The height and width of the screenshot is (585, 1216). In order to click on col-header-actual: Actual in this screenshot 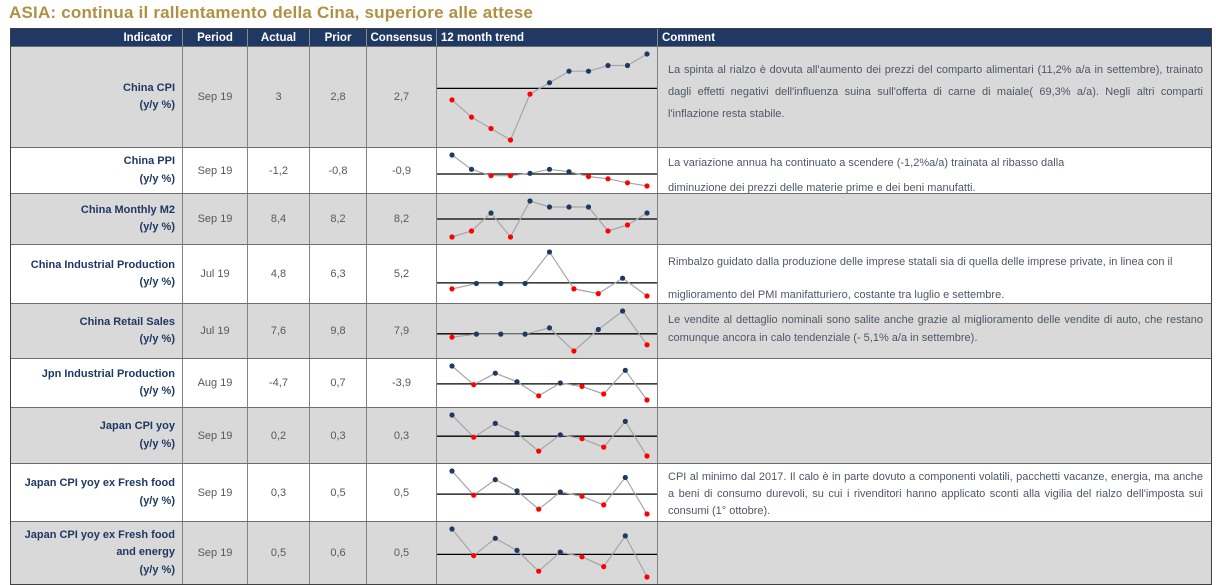, I will do `click(279, 37)`.